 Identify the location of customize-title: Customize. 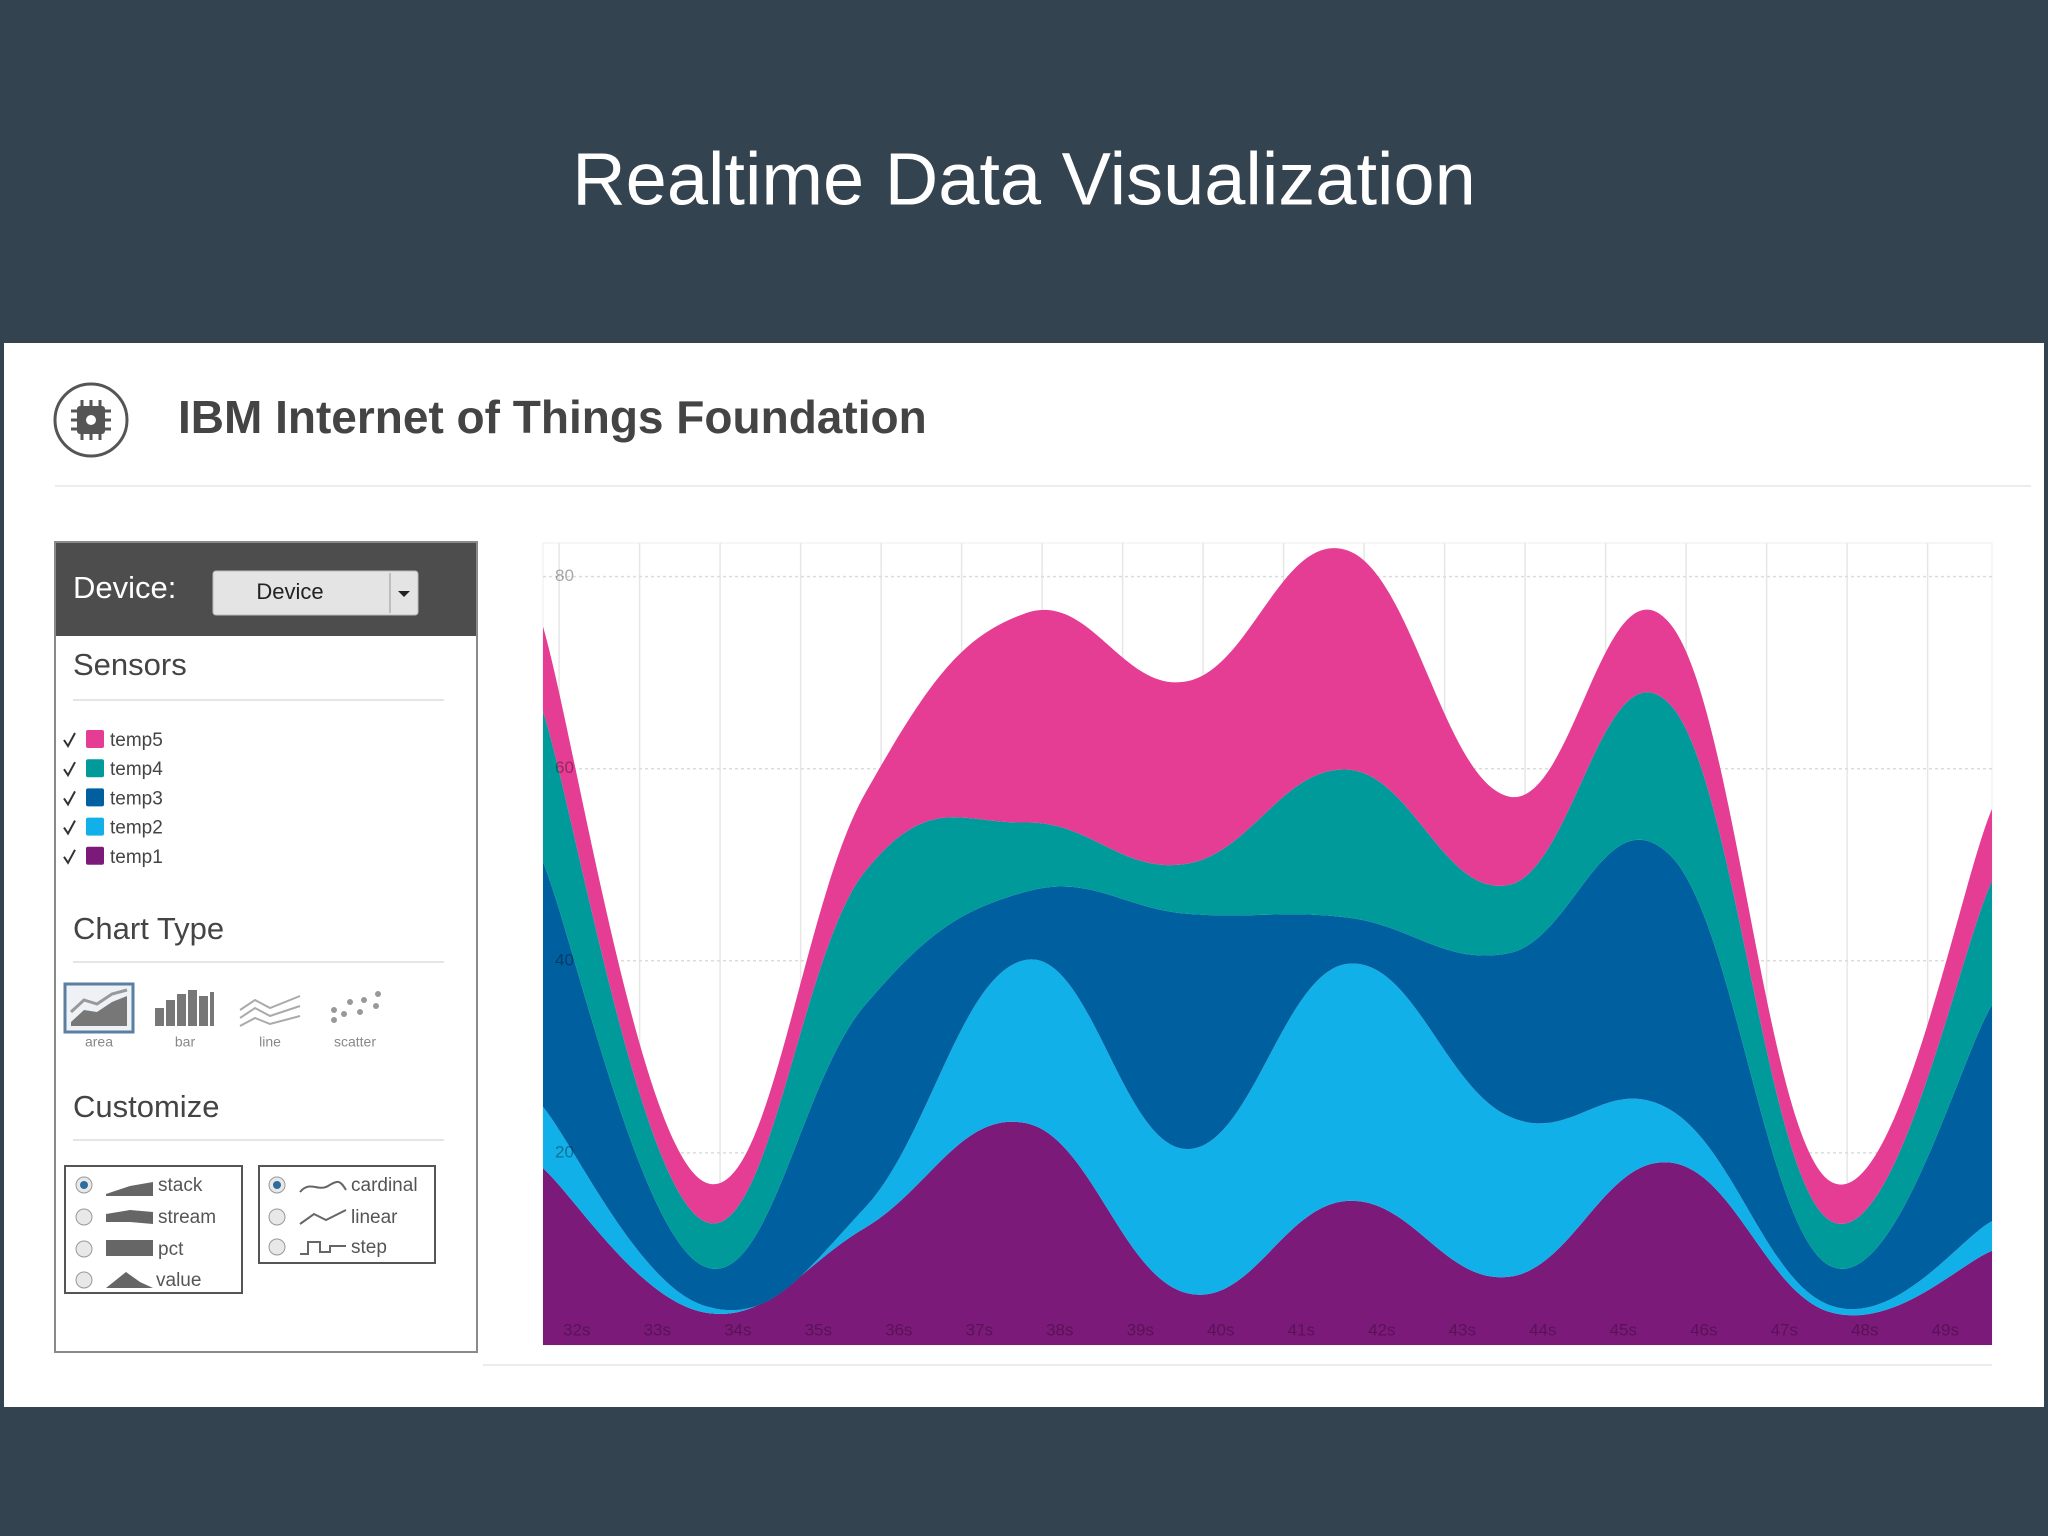
(146, 1106).